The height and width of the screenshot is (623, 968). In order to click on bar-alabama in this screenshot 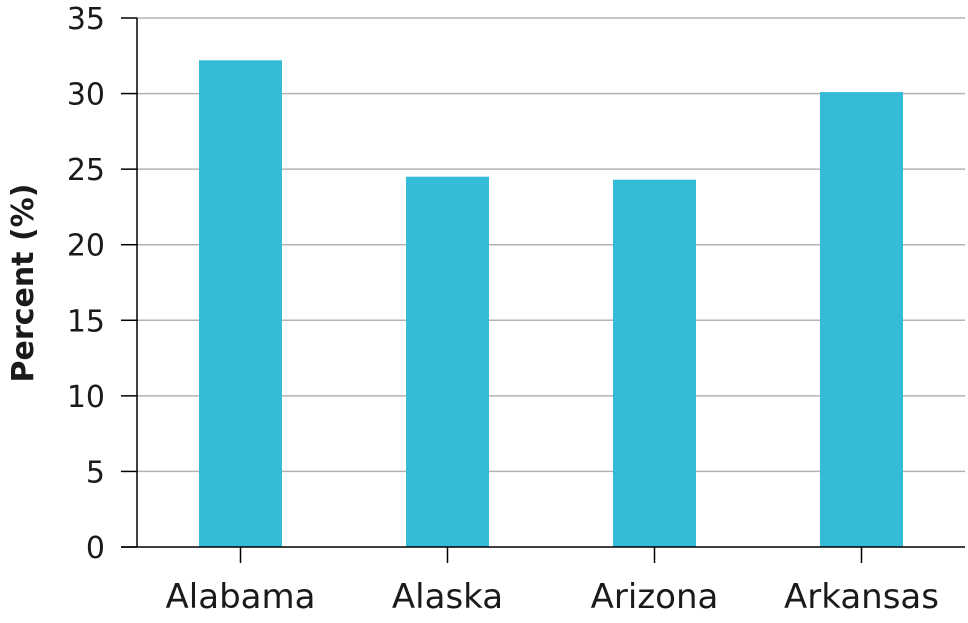, I will do `click(240, 303)`.